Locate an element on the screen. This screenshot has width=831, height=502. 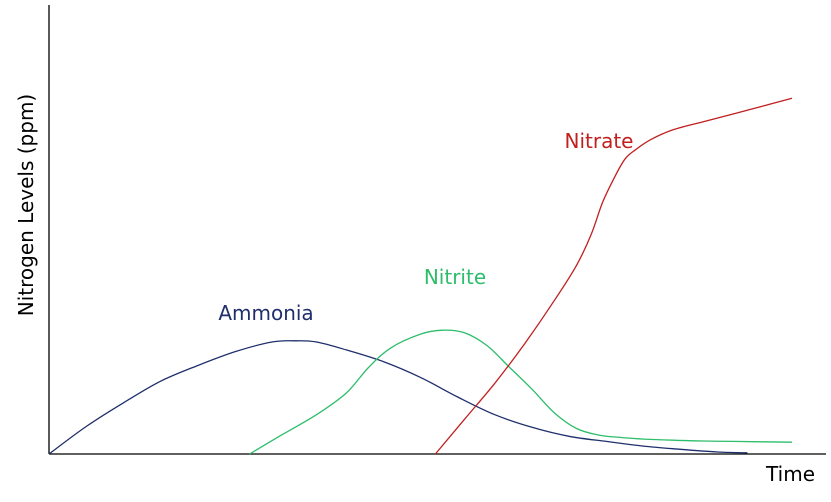
nitrate-label: Nitrate is located at coordinates (599, 141).